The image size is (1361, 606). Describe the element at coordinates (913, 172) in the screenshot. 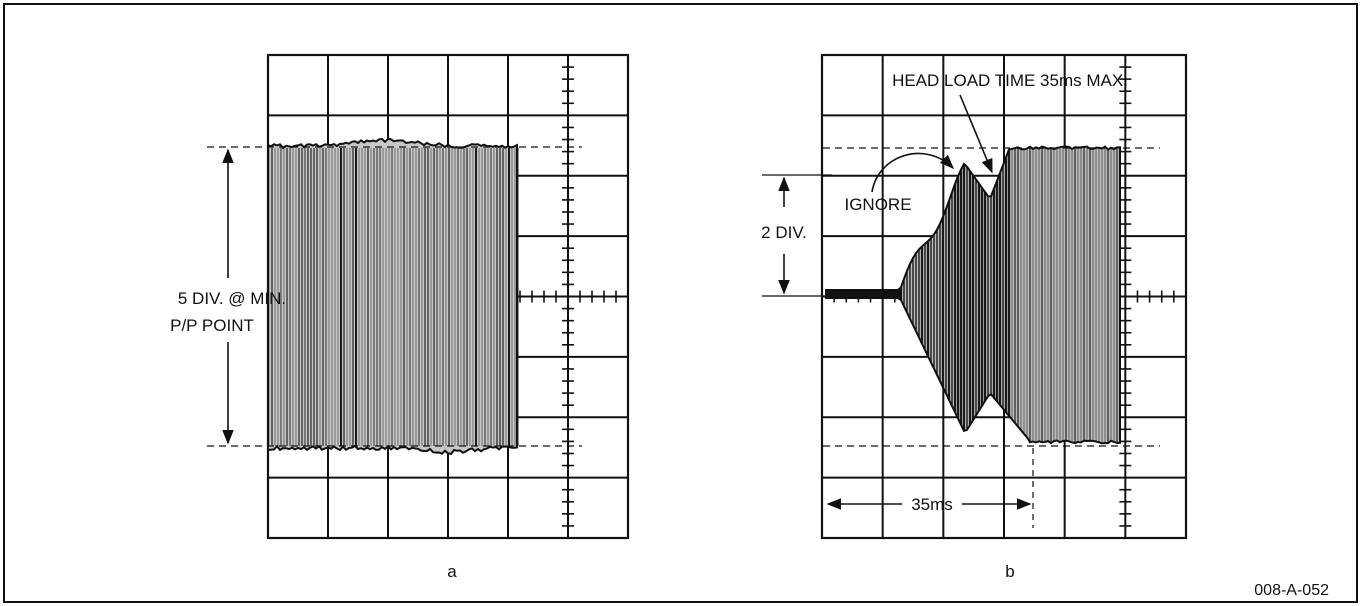

I see `ignore-callout-arrow` at that location.